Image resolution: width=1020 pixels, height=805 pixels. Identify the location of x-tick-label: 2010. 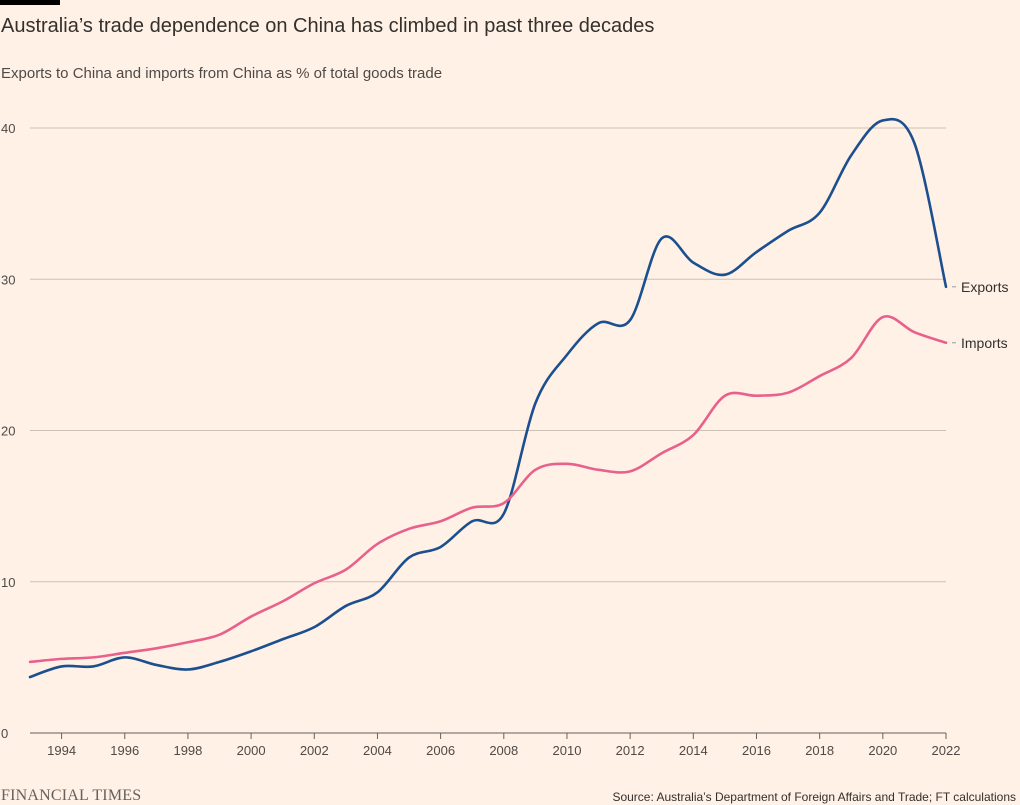
(567, 750).